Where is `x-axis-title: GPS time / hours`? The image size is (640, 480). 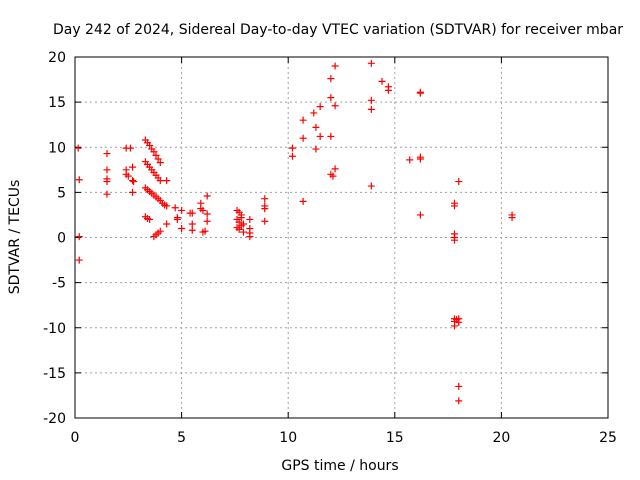
x-axis-title: GPS time / hours is located at coordinates (339, 466).